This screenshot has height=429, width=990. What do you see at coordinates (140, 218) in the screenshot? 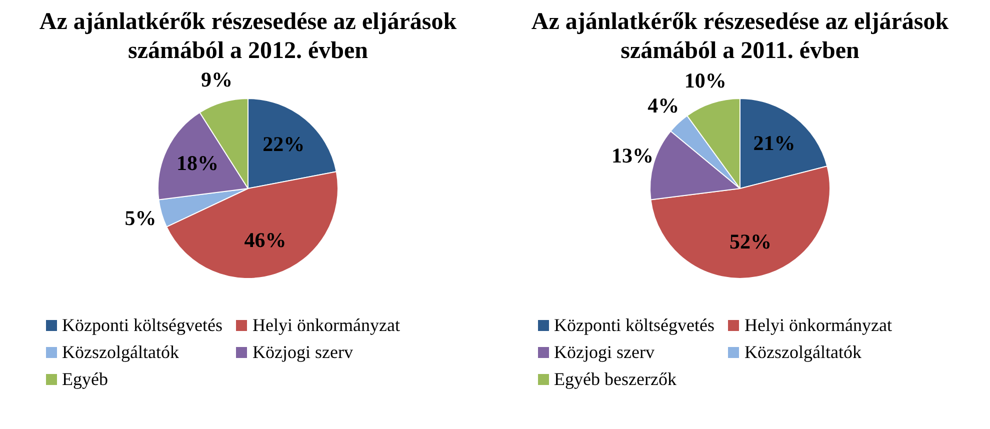
I see `data-label: 5%` at bounding box center [140, 218].